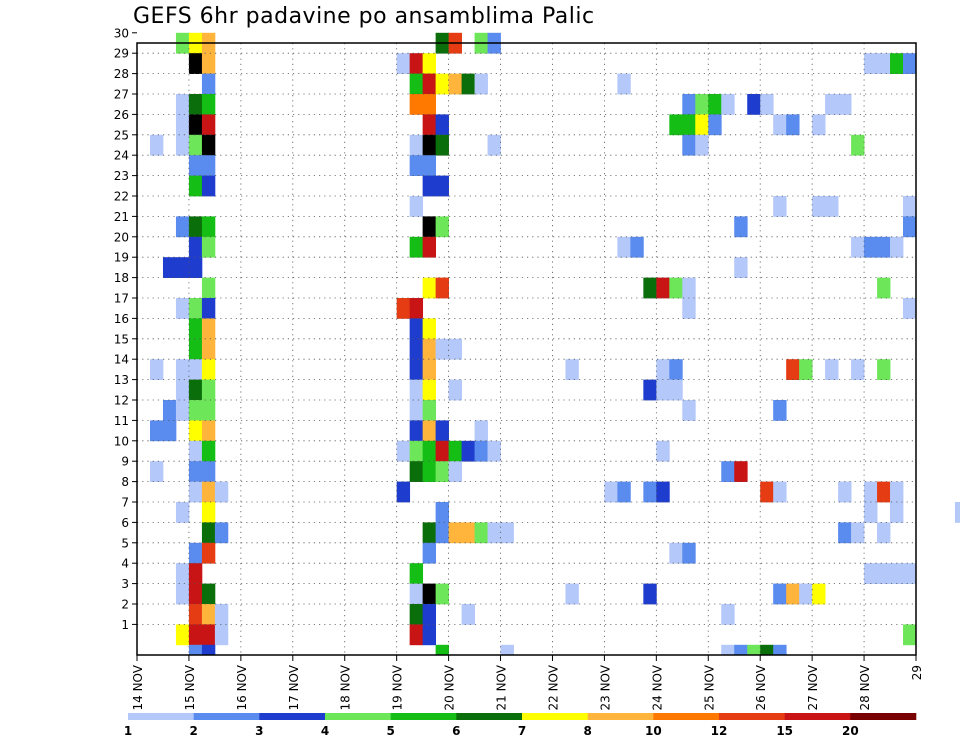 This screenshot has height=742, width=960. Describe the element at coordinates (125, 605) in the screenshot. I see `y-tick-label: 2` at that location.